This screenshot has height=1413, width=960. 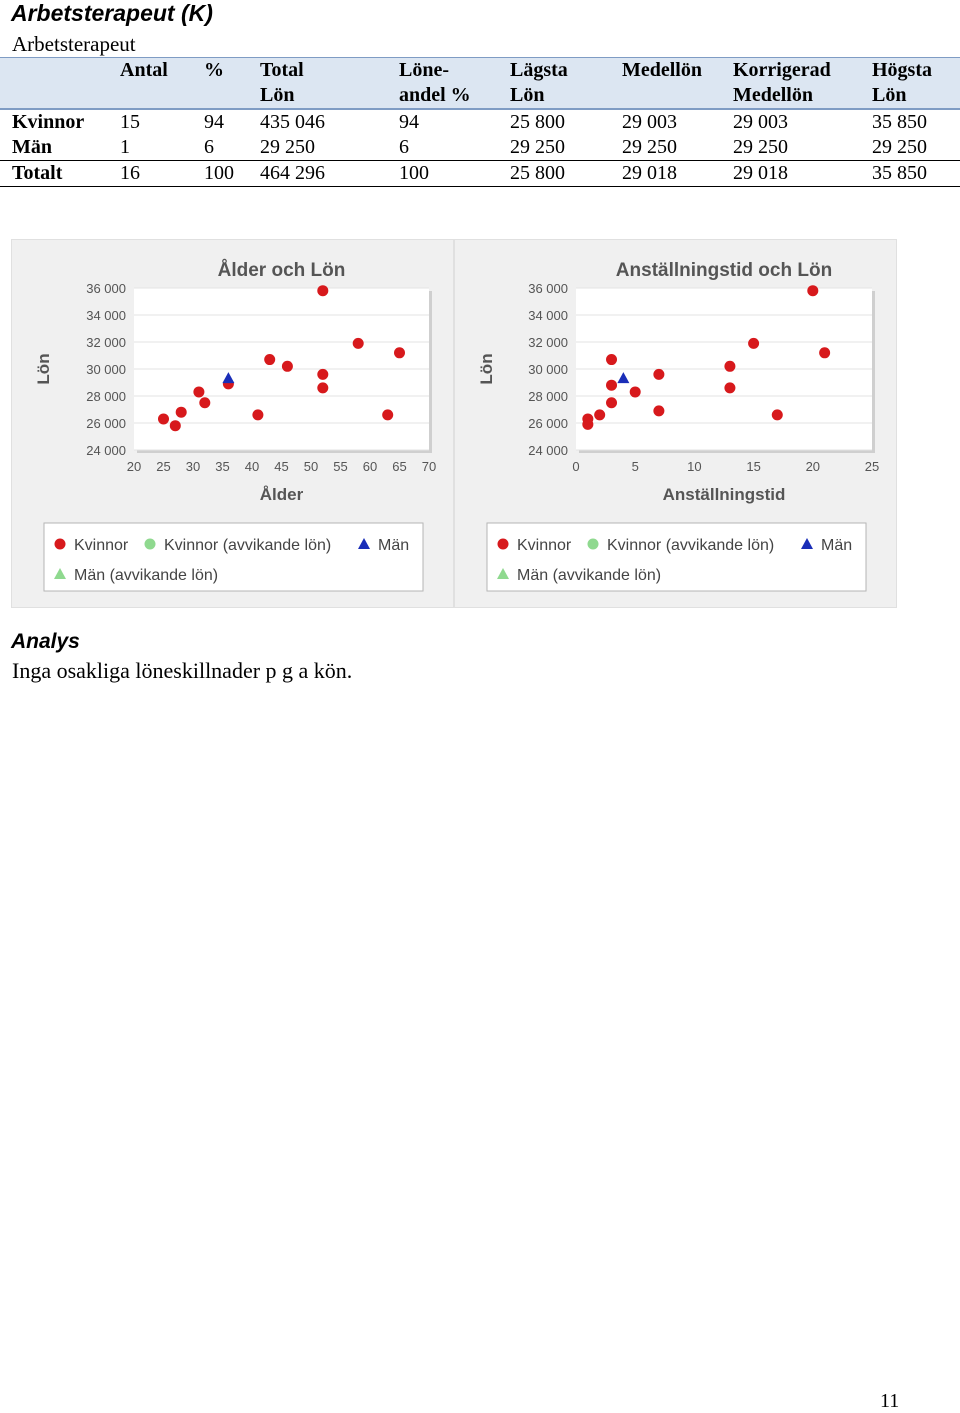 What do you see at coordinates (292, 122) in the screenshot?
I see `table-cell: 435 046` at bounding box center [292, 122].